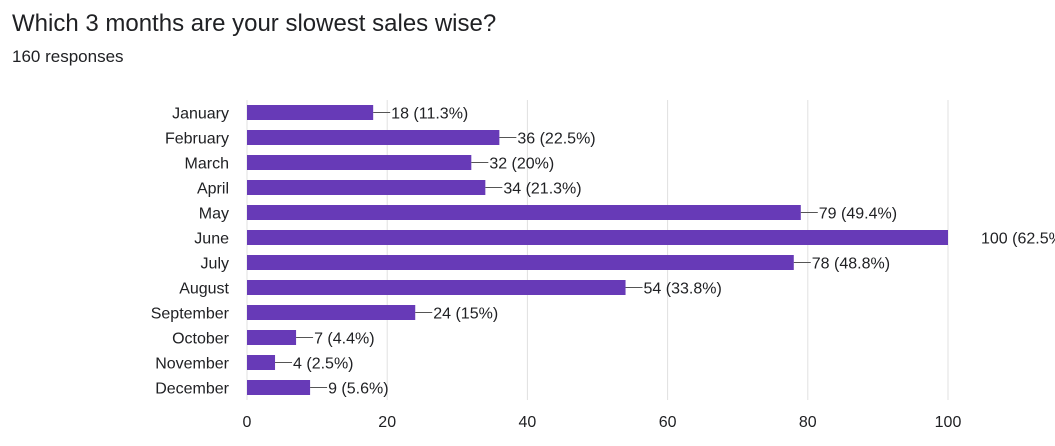  I want to click on bar-may, so click(524, 212).